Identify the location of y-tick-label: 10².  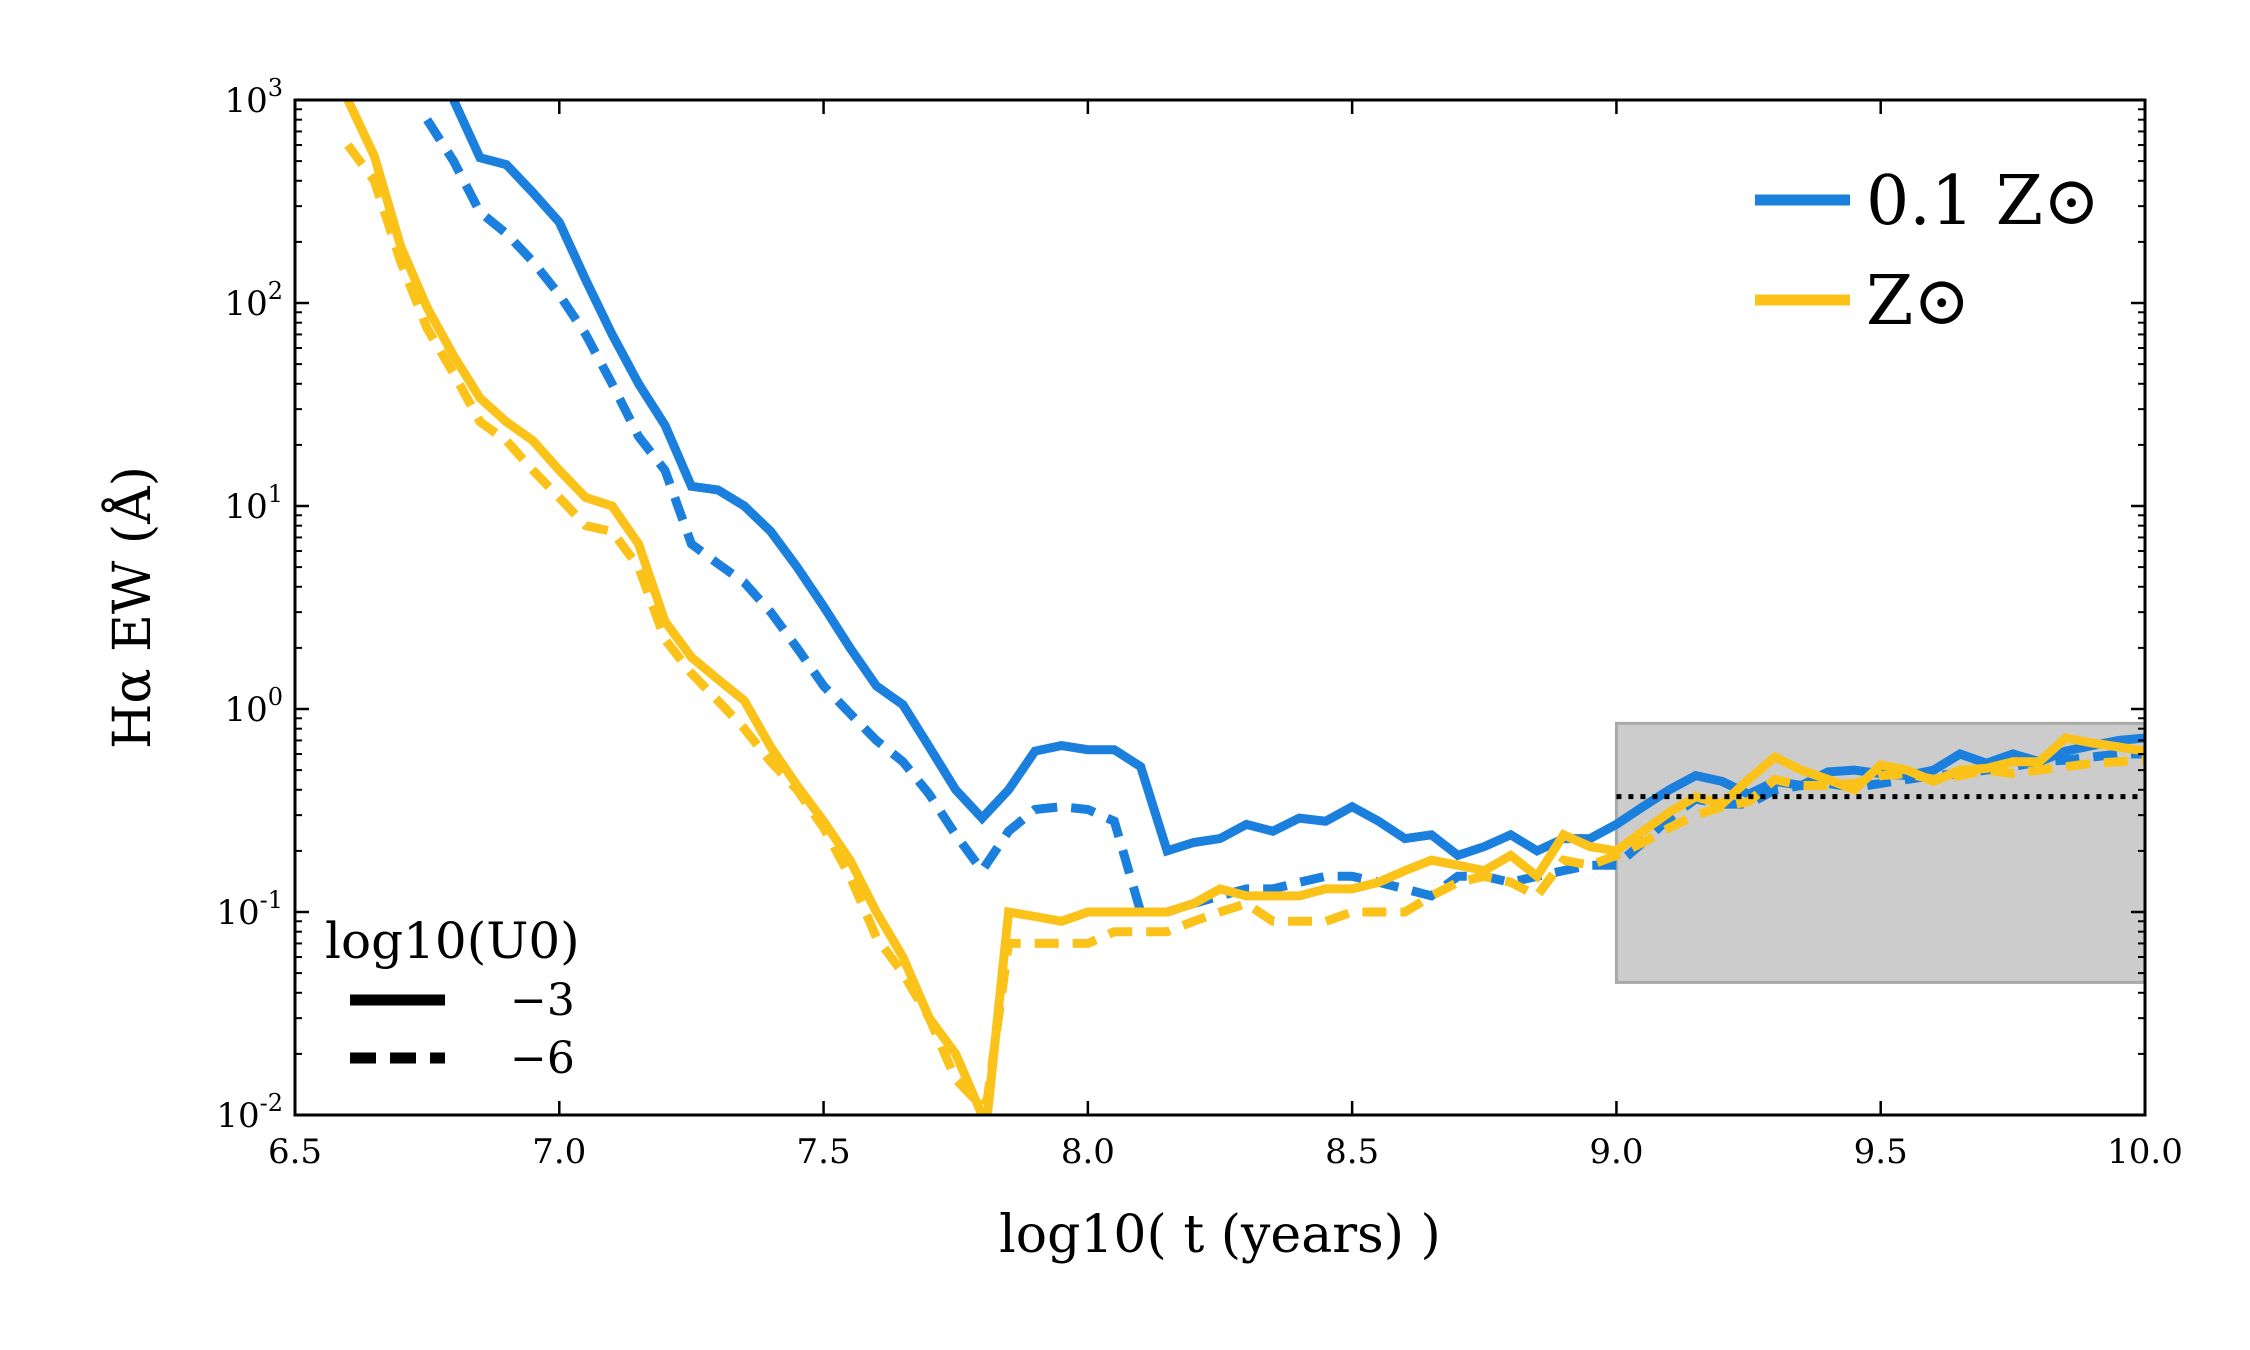
(253, 300).